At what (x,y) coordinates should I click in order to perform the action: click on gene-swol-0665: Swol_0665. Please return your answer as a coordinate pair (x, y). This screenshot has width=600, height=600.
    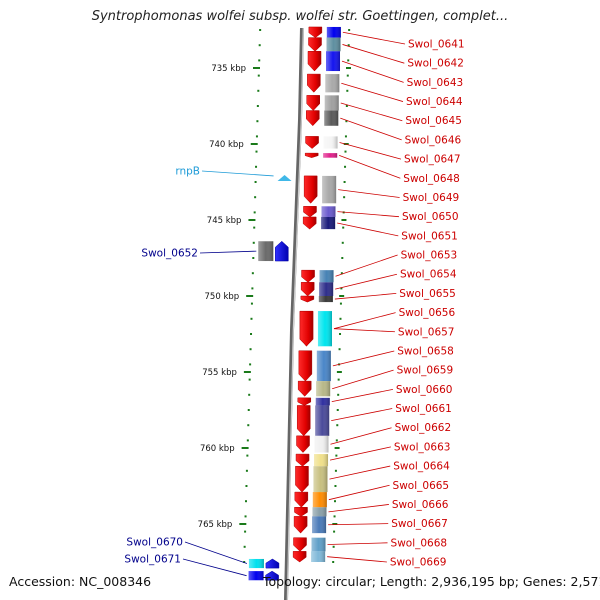
    Looking at the image, I should click on (372, 494).